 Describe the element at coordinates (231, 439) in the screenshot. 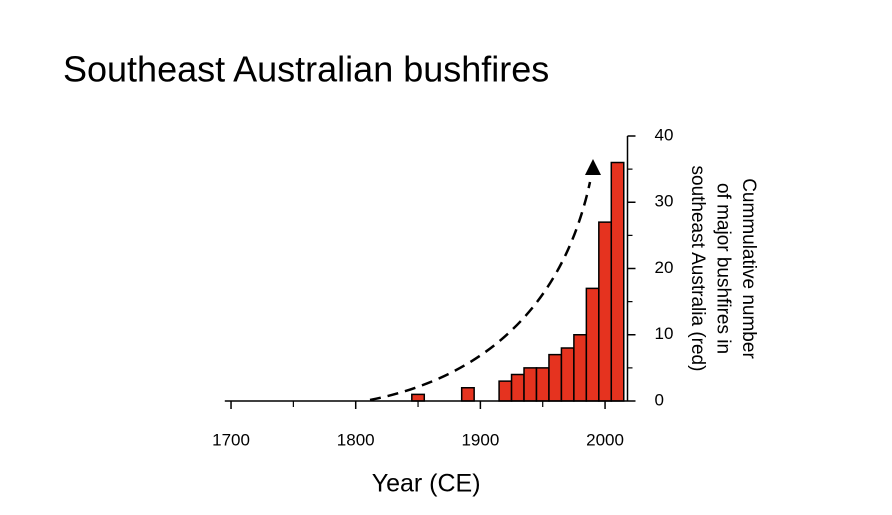

I see `x-tick-label: 1700` at that location.